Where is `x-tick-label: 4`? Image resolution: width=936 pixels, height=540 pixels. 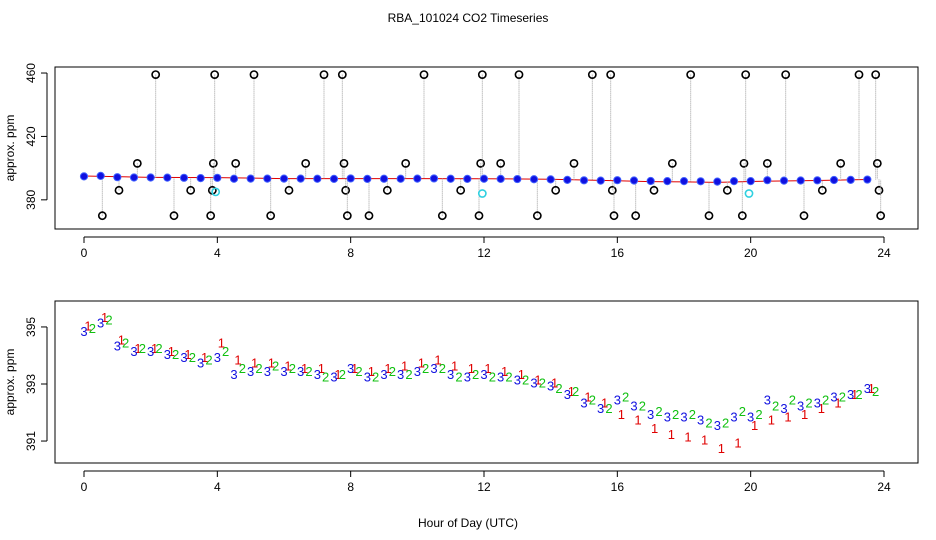
x-tick-label: 4 is located at coordinates (217, 253).